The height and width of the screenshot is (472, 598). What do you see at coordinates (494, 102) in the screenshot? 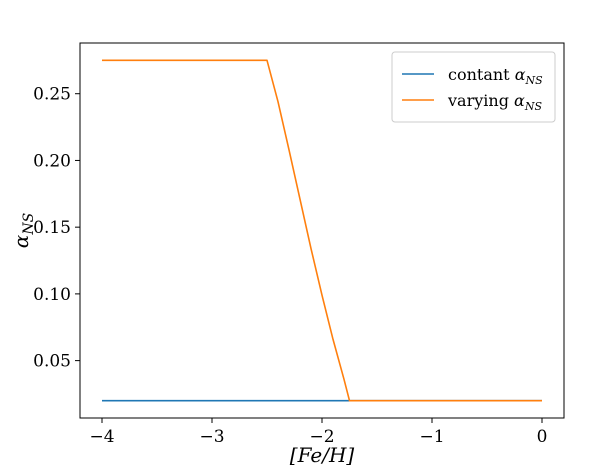
I see `legend-label-1: varying αNS` at bounding box center [494, 102].